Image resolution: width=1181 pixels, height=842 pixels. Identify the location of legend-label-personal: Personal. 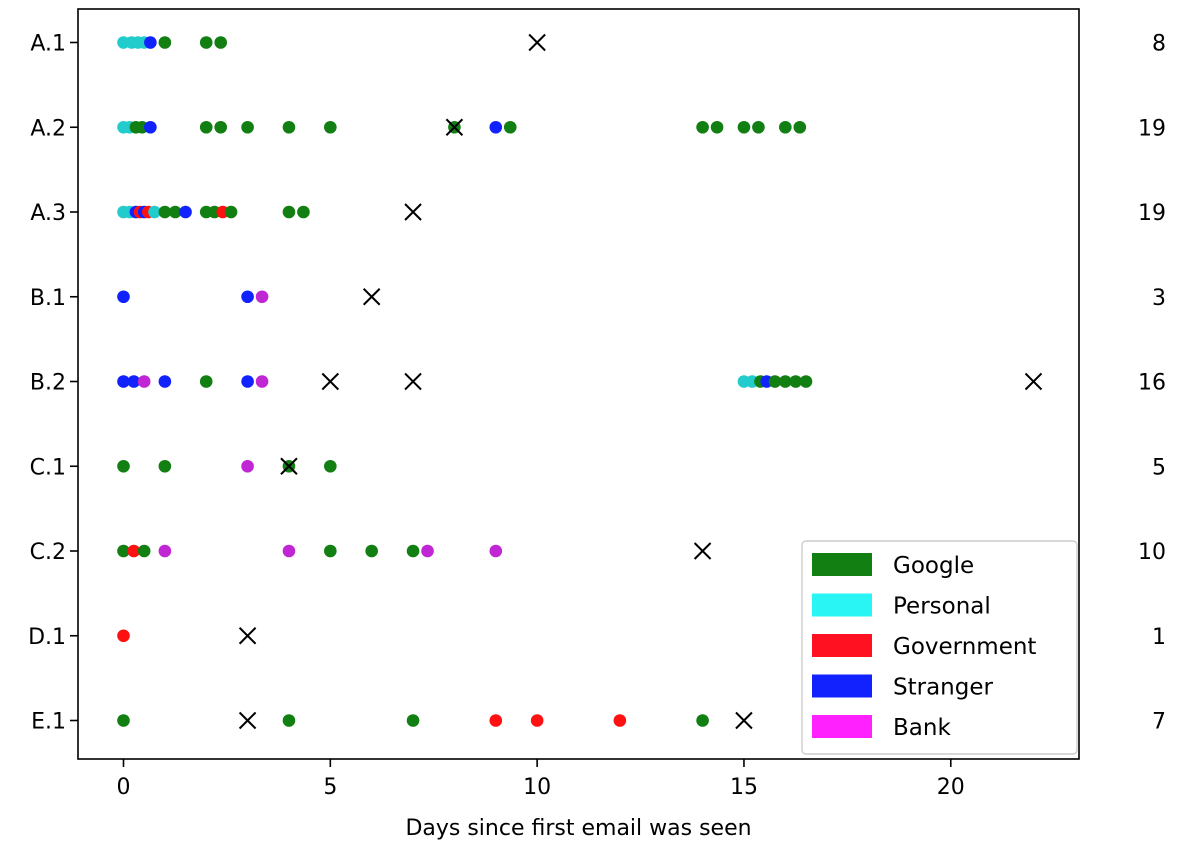
(942, 607).